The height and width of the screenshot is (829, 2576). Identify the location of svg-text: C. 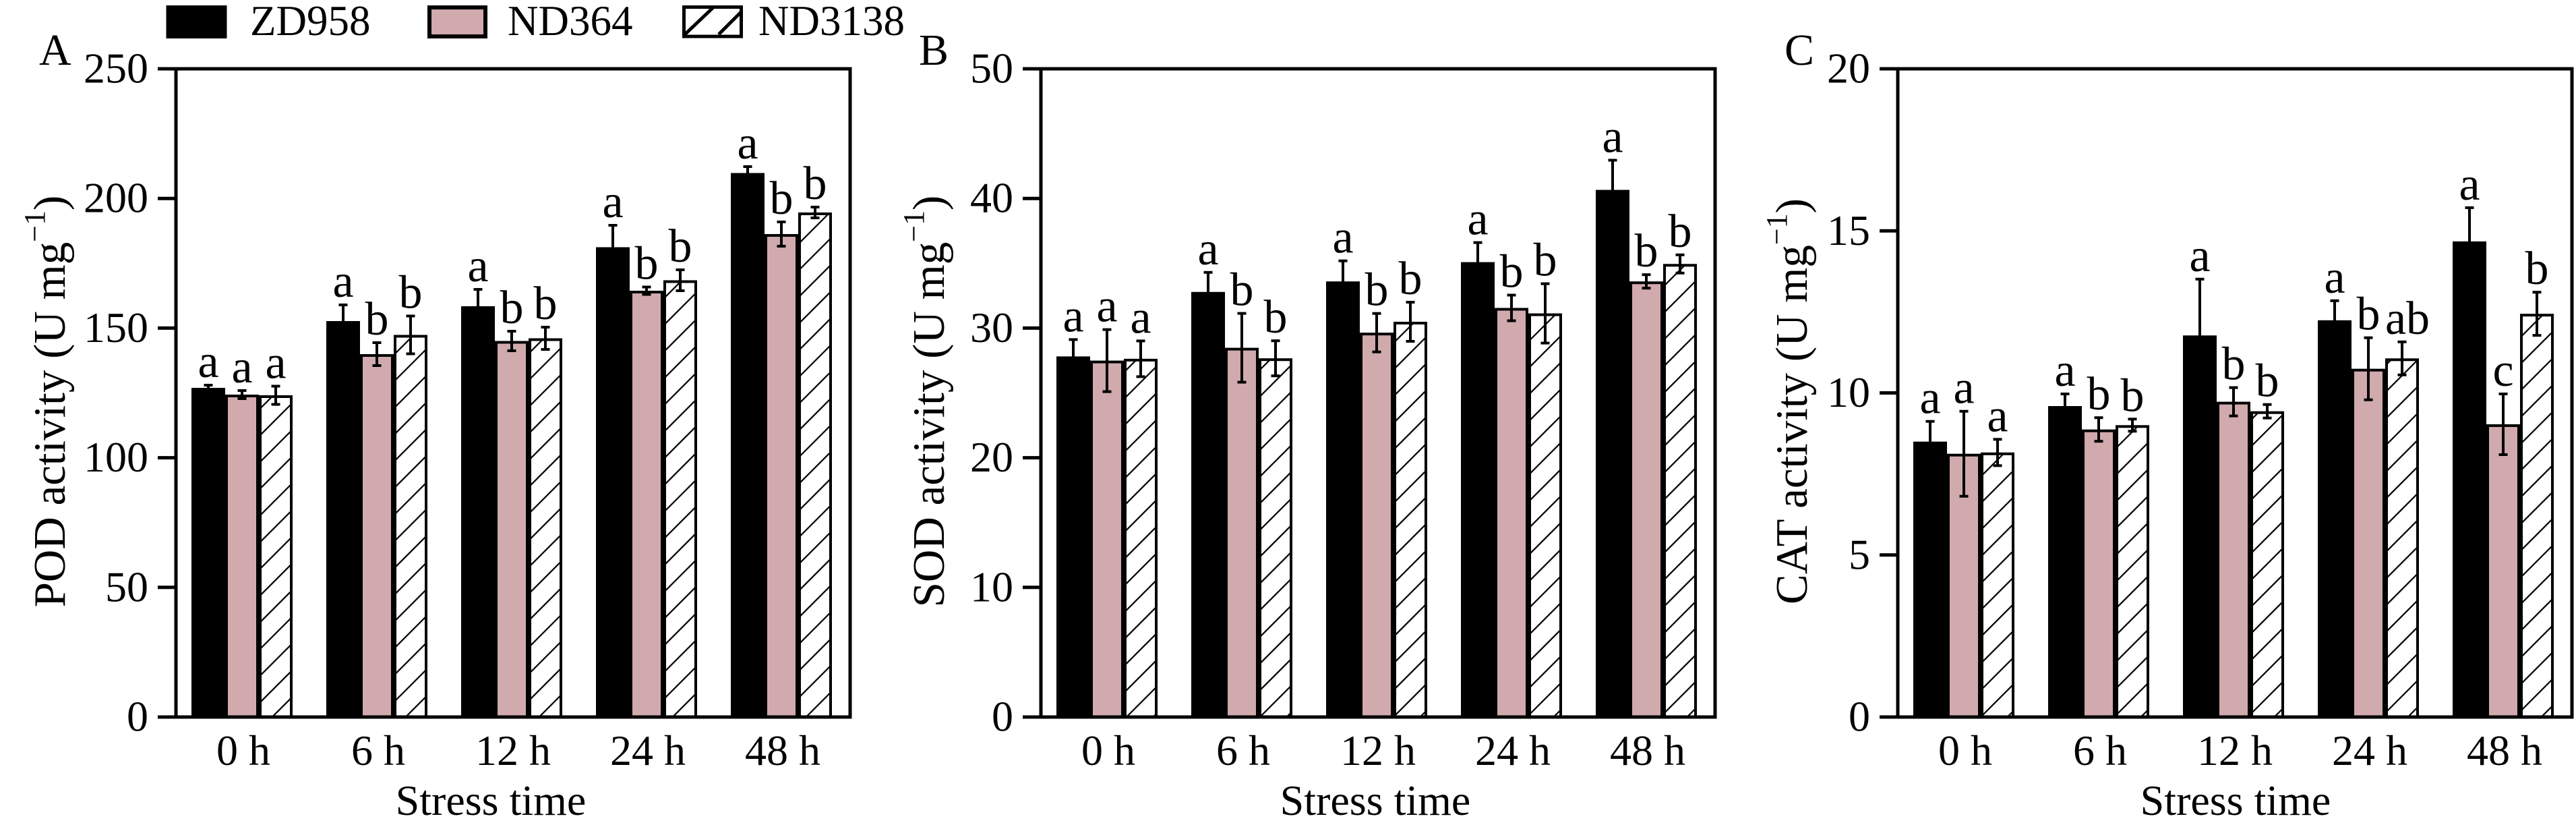
(1799, 50).